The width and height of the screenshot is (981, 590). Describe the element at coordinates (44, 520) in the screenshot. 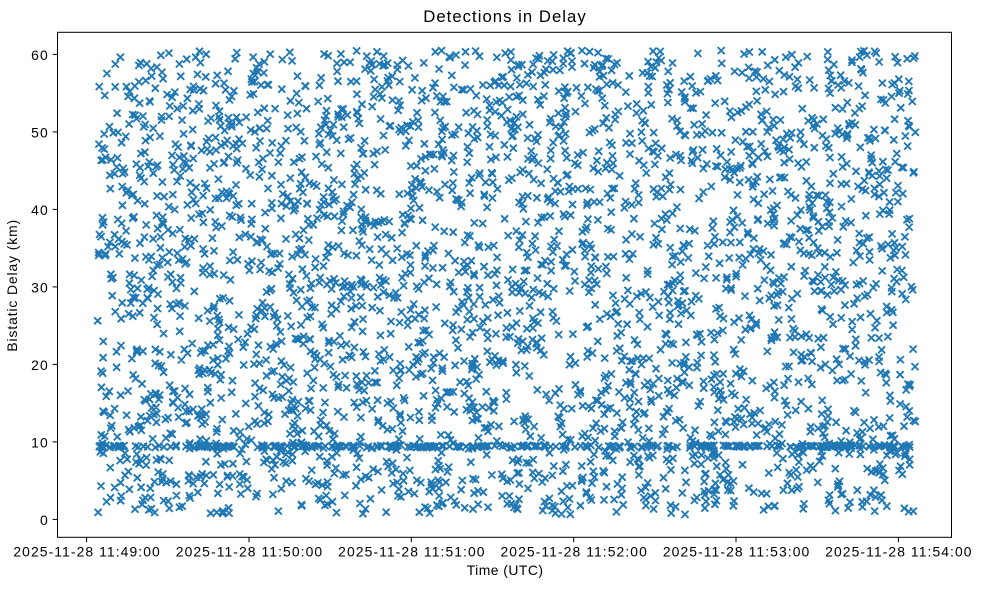

I see `svg-text: 0` at that location.